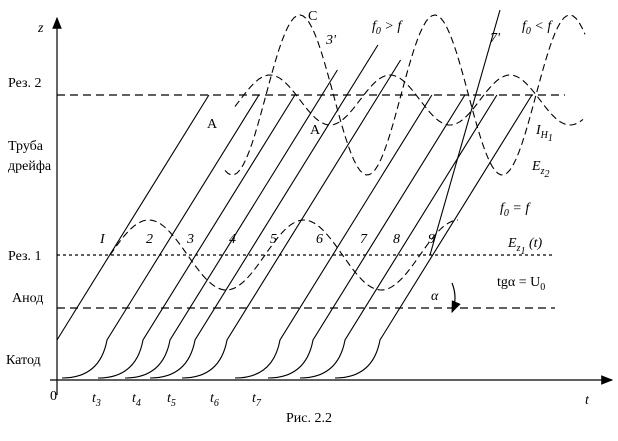 The height and width of the screenshot is (441, 618). Describe the element at coordinates (96, 400) in the screenshot. I see `time-tick: t3` at that location.